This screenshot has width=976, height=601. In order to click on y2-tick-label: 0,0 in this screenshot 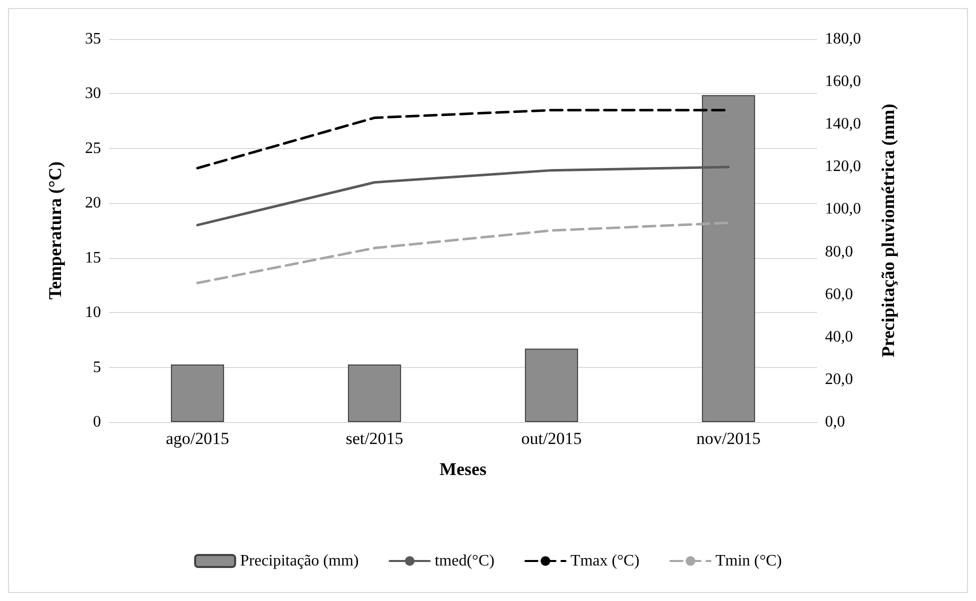, I will do `click(835, 422)`.